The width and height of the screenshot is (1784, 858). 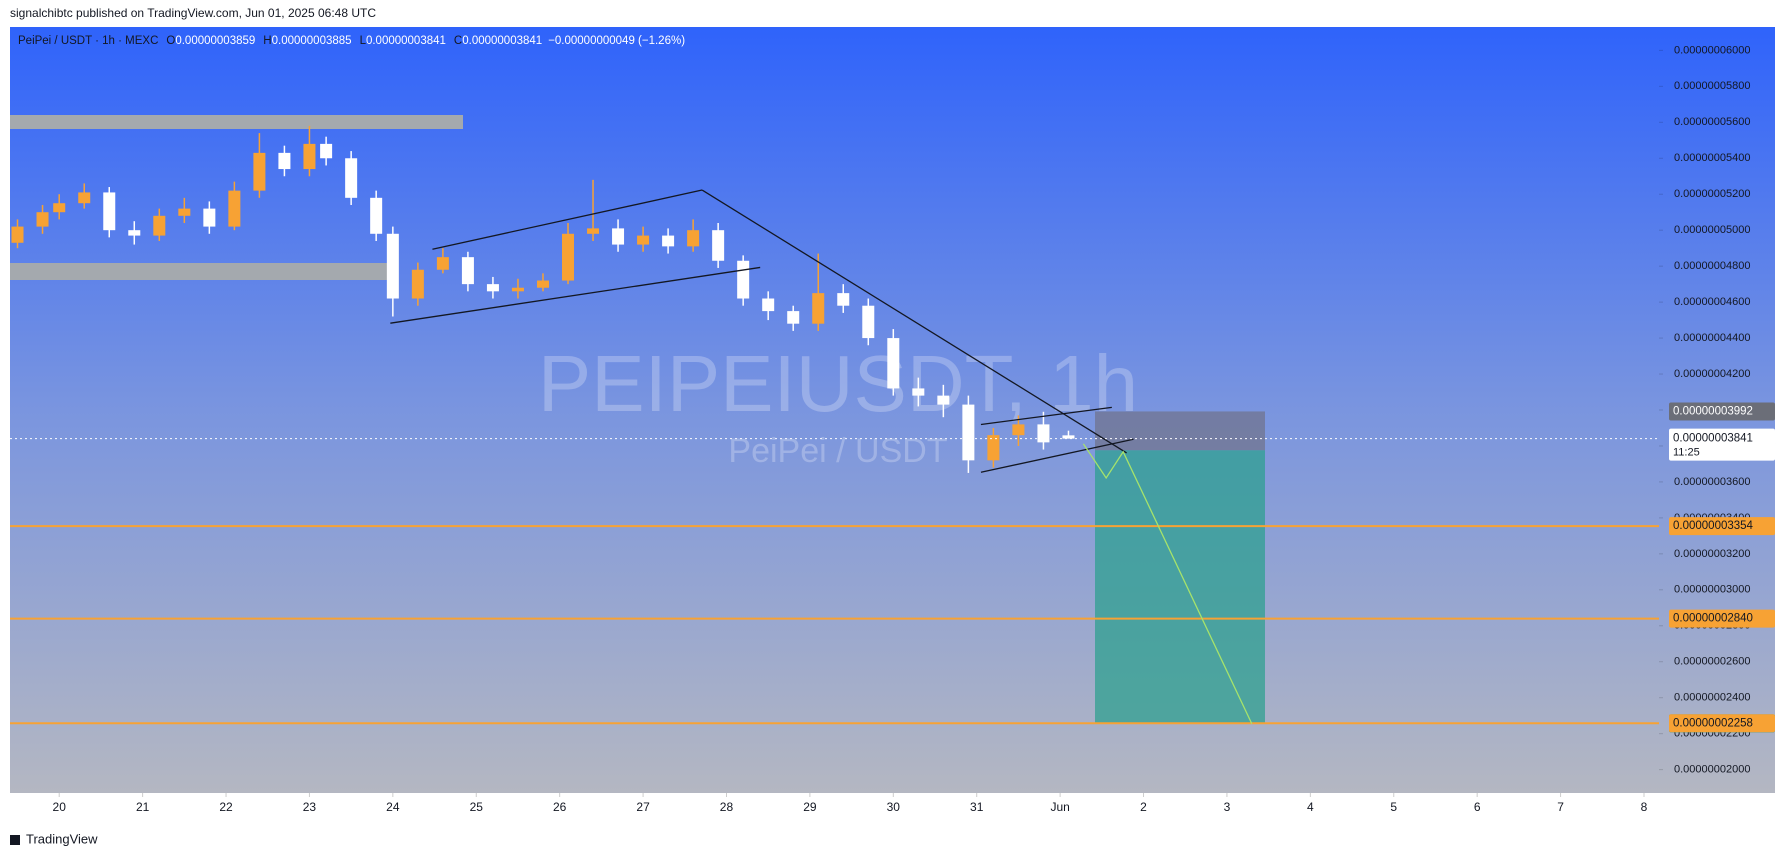 What do you see at coordinates (1712, 266) in the screenshot?
I see `y-tick-label: 0.00000004800` at bounding box center [1712, 266].